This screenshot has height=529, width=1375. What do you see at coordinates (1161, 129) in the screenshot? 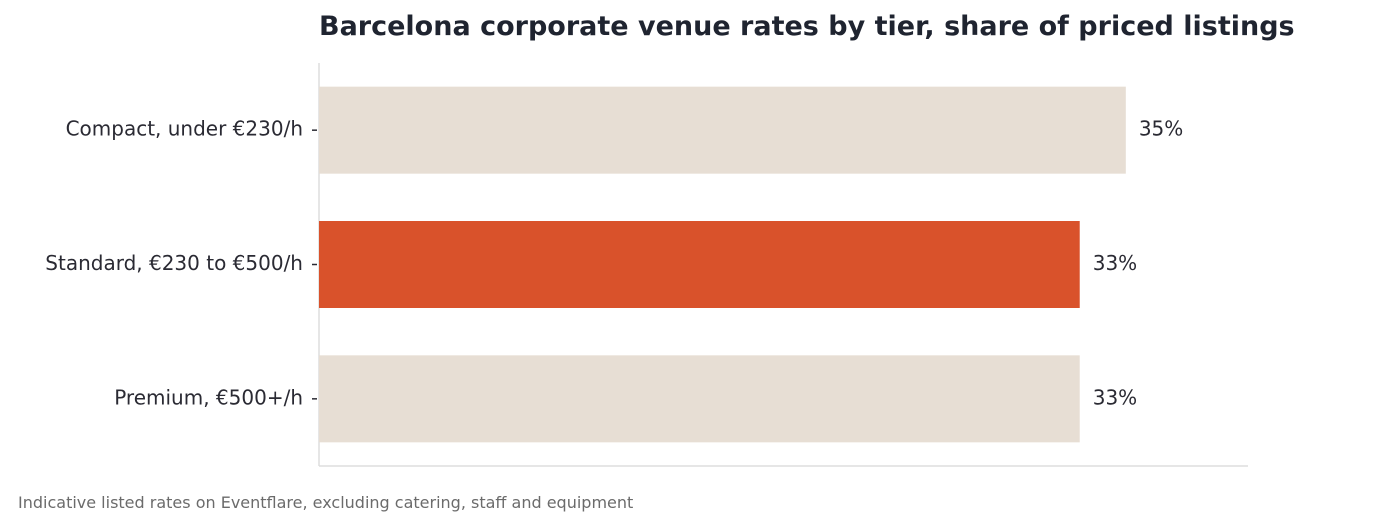
I see `data-label: 35%` at bounding box center [1161, 129].